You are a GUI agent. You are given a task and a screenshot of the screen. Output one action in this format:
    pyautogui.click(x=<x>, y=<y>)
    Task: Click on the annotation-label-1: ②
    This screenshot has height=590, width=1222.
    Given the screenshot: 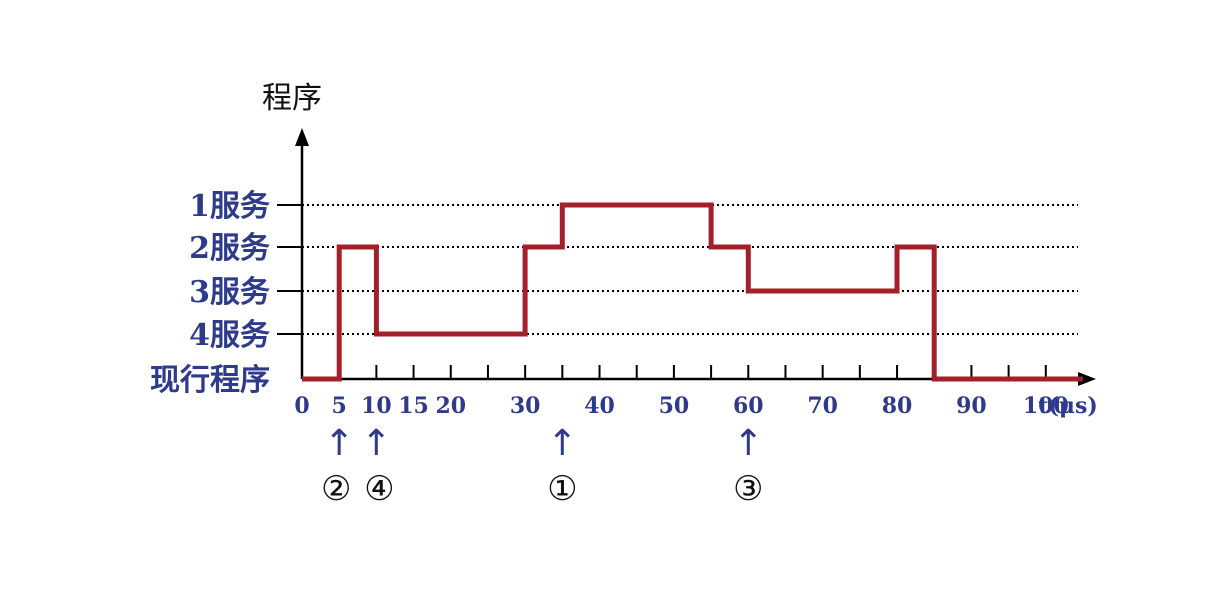 What is the action you would take?
    pyautogui.click(x=336, y=489)
    